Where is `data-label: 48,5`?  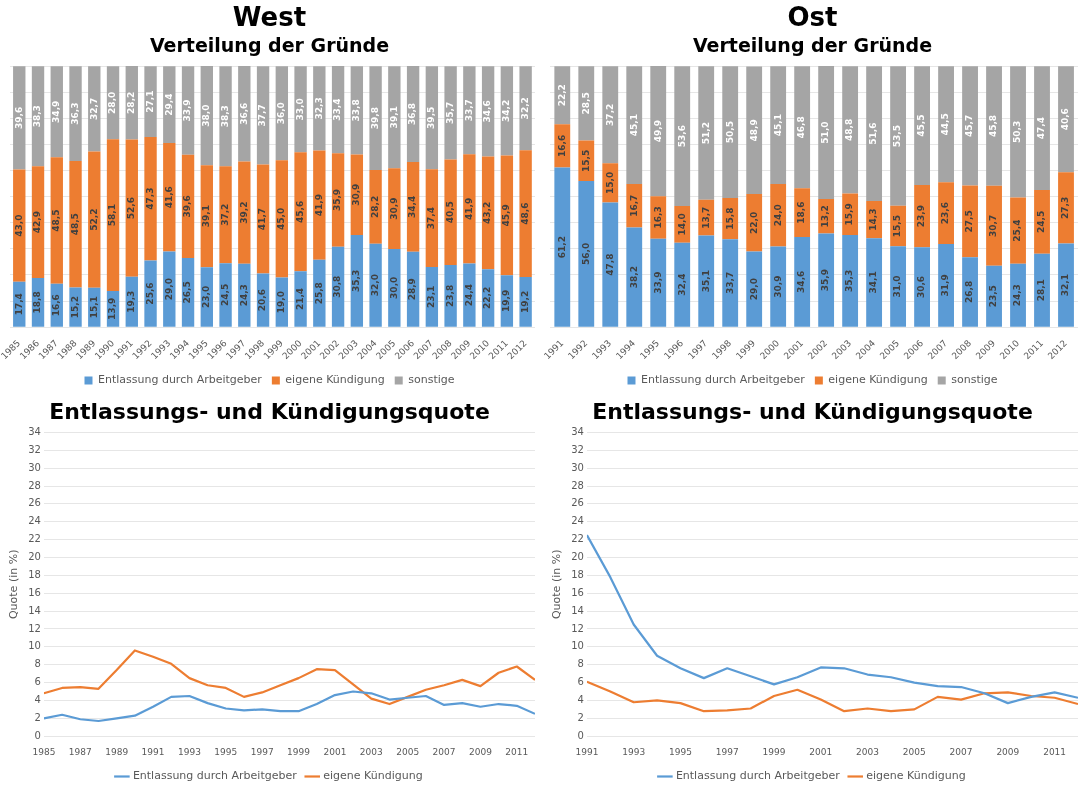 data-label: 48,5 is located at coordinates (56, 220).